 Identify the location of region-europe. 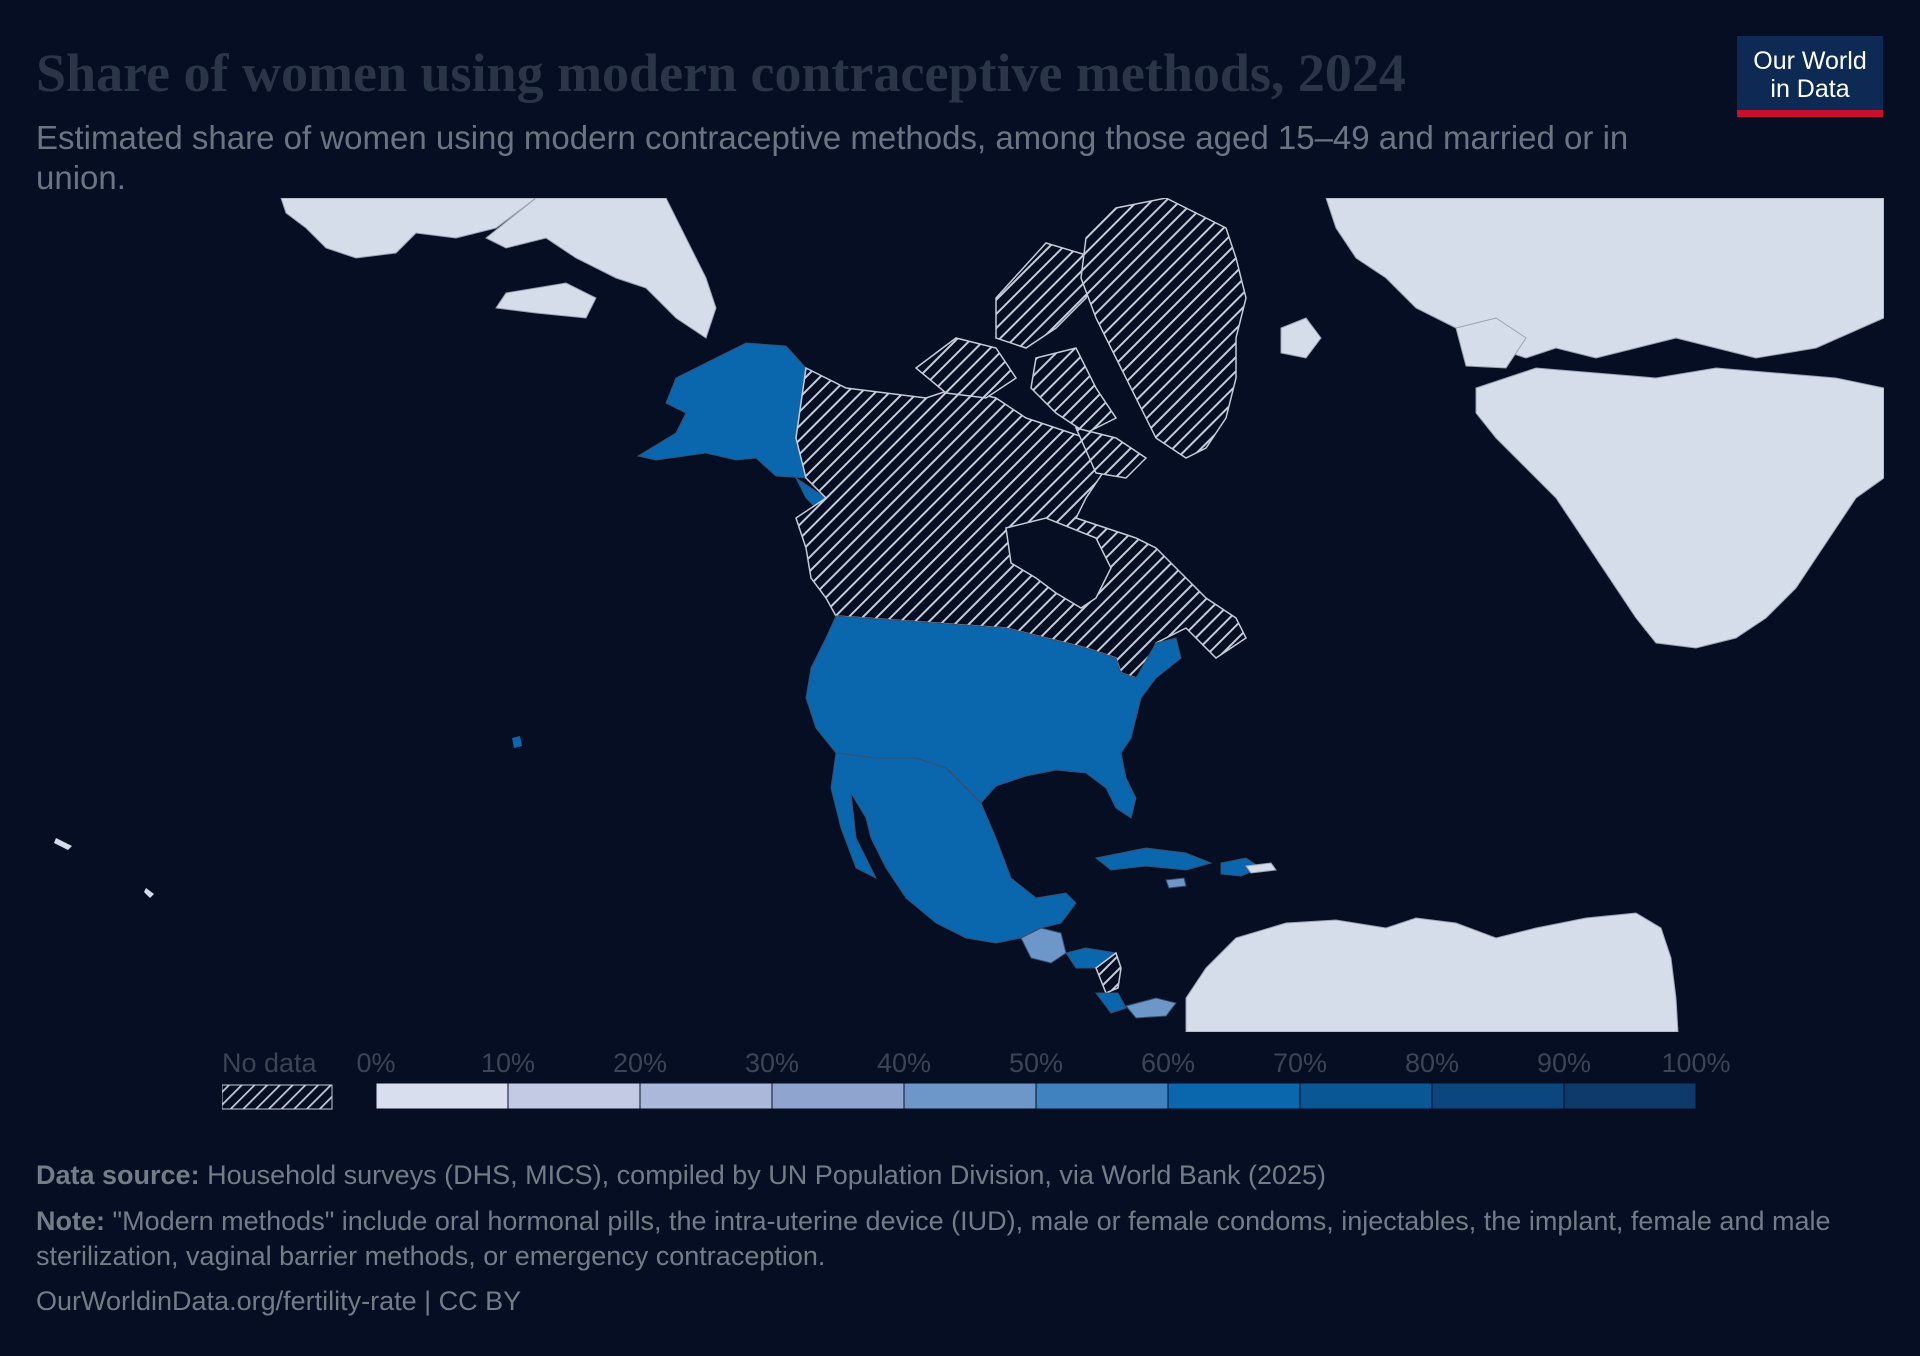
(1604, 278).